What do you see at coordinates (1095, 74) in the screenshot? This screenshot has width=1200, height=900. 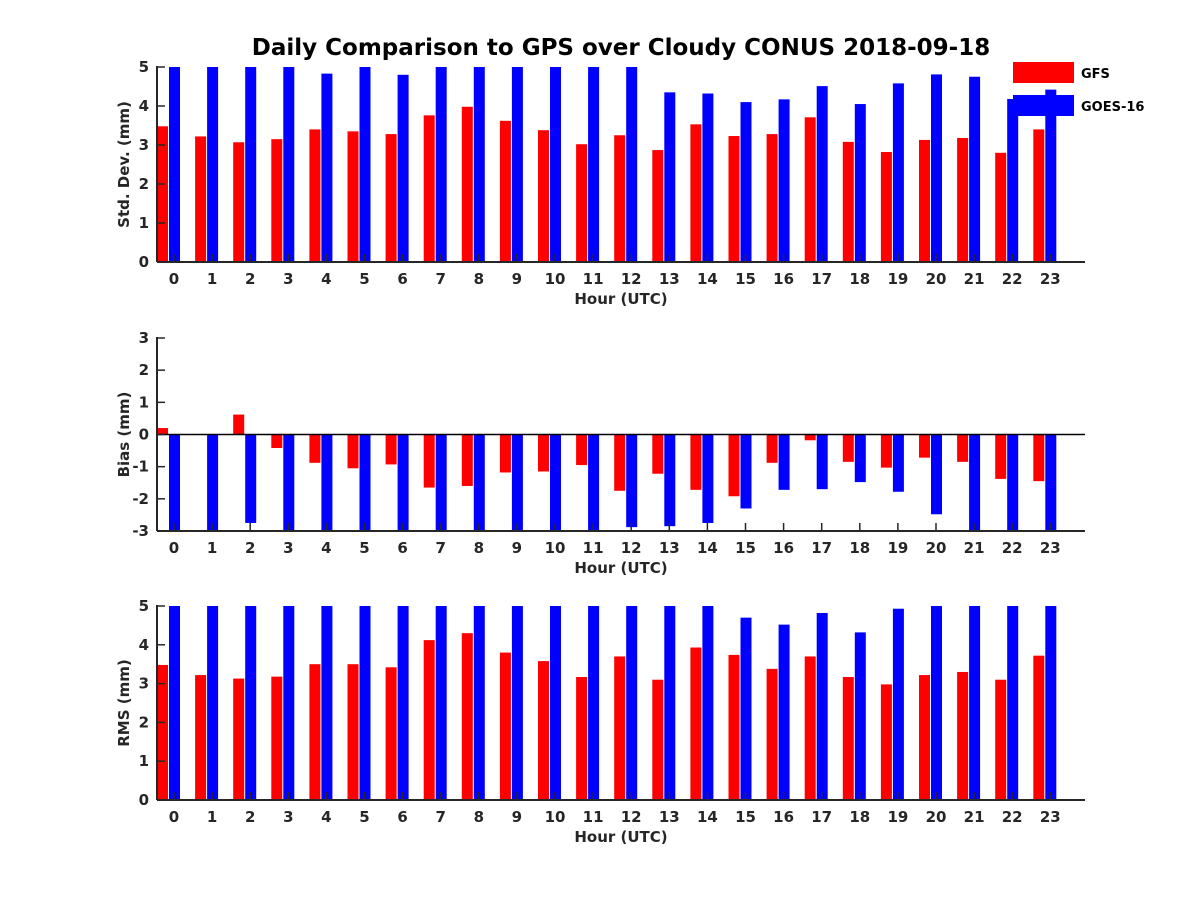 I see `legend-label-gfs: GFS` at bounding box center [1095, 74].